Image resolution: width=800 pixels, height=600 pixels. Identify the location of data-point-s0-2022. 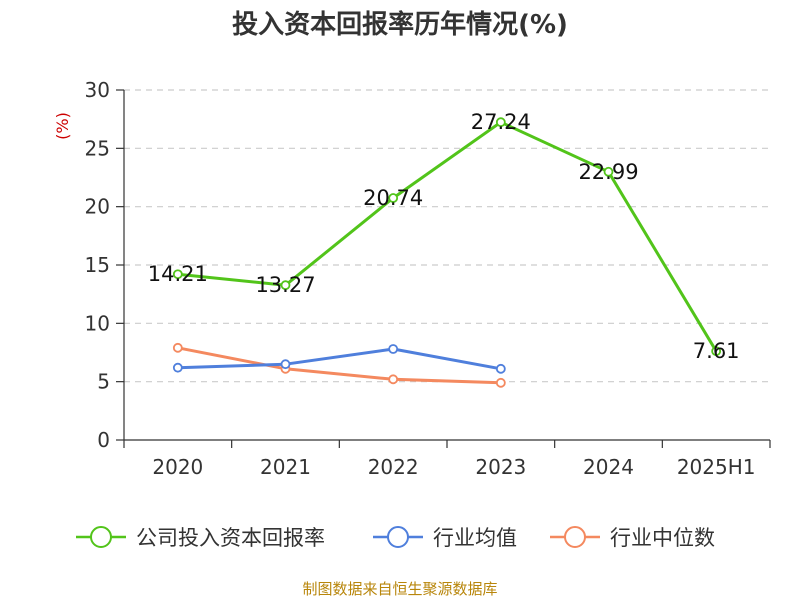
(393, 198).